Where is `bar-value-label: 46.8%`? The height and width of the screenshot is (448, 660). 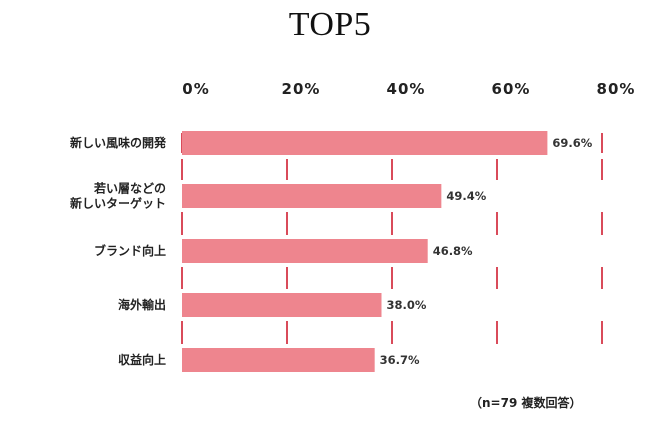 bar-value-label: 46.8% is located at coordinates (453, 251).